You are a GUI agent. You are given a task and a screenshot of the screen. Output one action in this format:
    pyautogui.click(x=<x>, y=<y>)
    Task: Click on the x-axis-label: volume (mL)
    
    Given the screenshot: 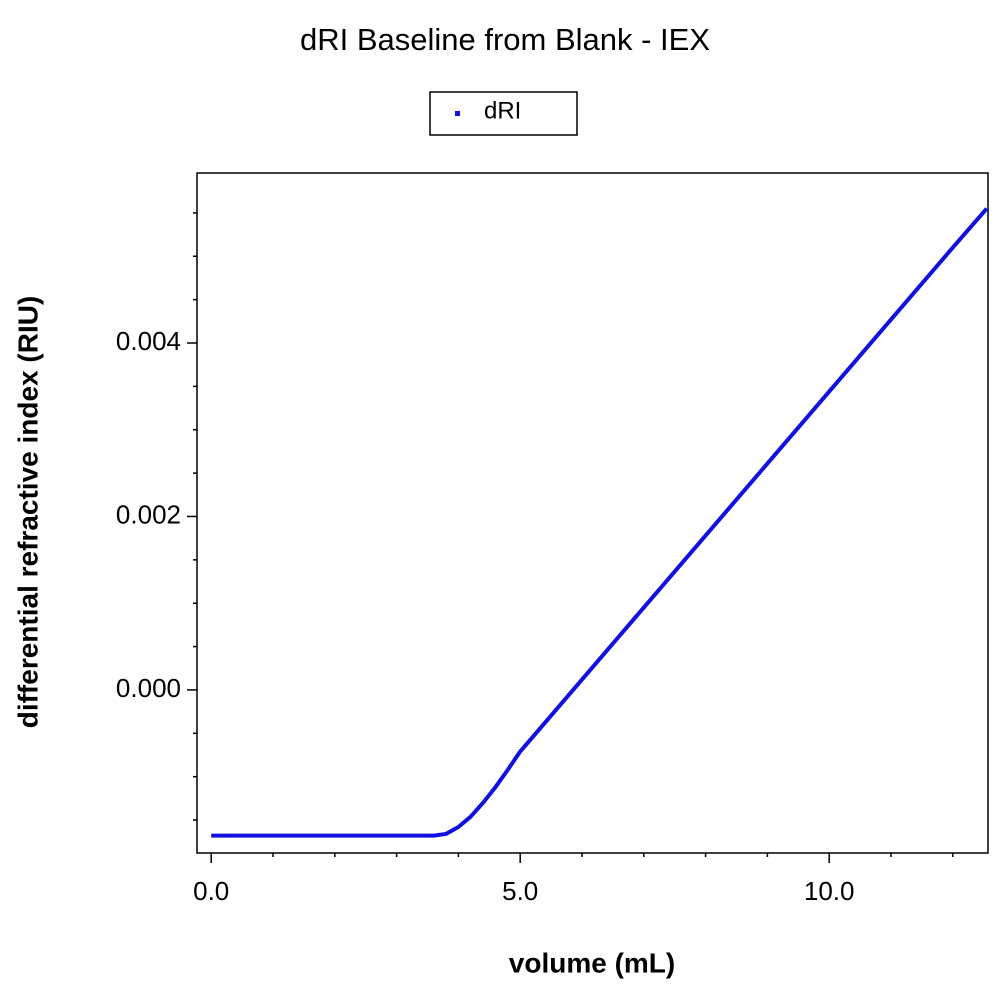 What is the action you would take?
    pyautogui.click(x=592, y=962)
    